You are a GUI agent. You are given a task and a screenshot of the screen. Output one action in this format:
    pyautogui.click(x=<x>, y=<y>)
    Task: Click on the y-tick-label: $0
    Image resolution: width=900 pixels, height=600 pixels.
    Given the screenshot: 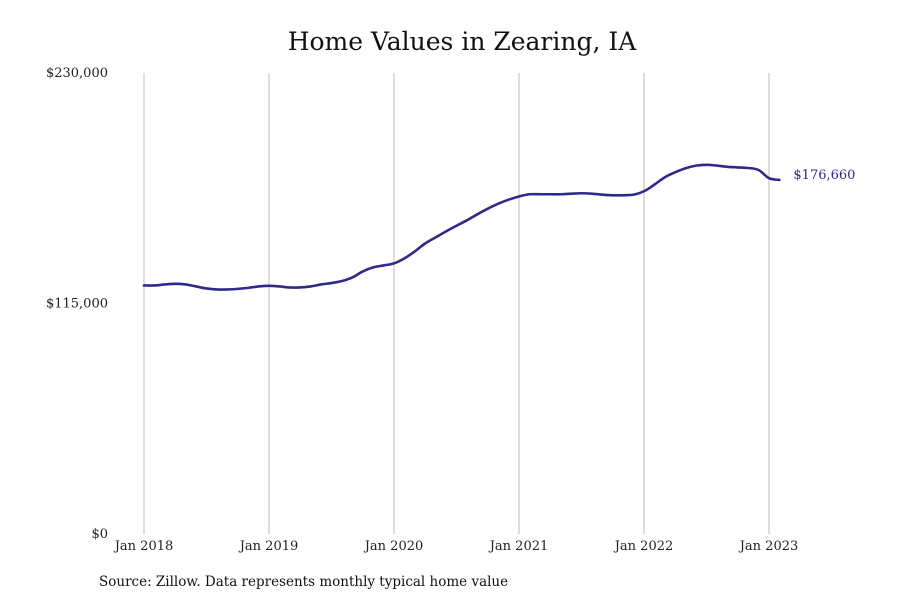 What is the action you would take?
    pyautogui.click(x=99, y=534)
    